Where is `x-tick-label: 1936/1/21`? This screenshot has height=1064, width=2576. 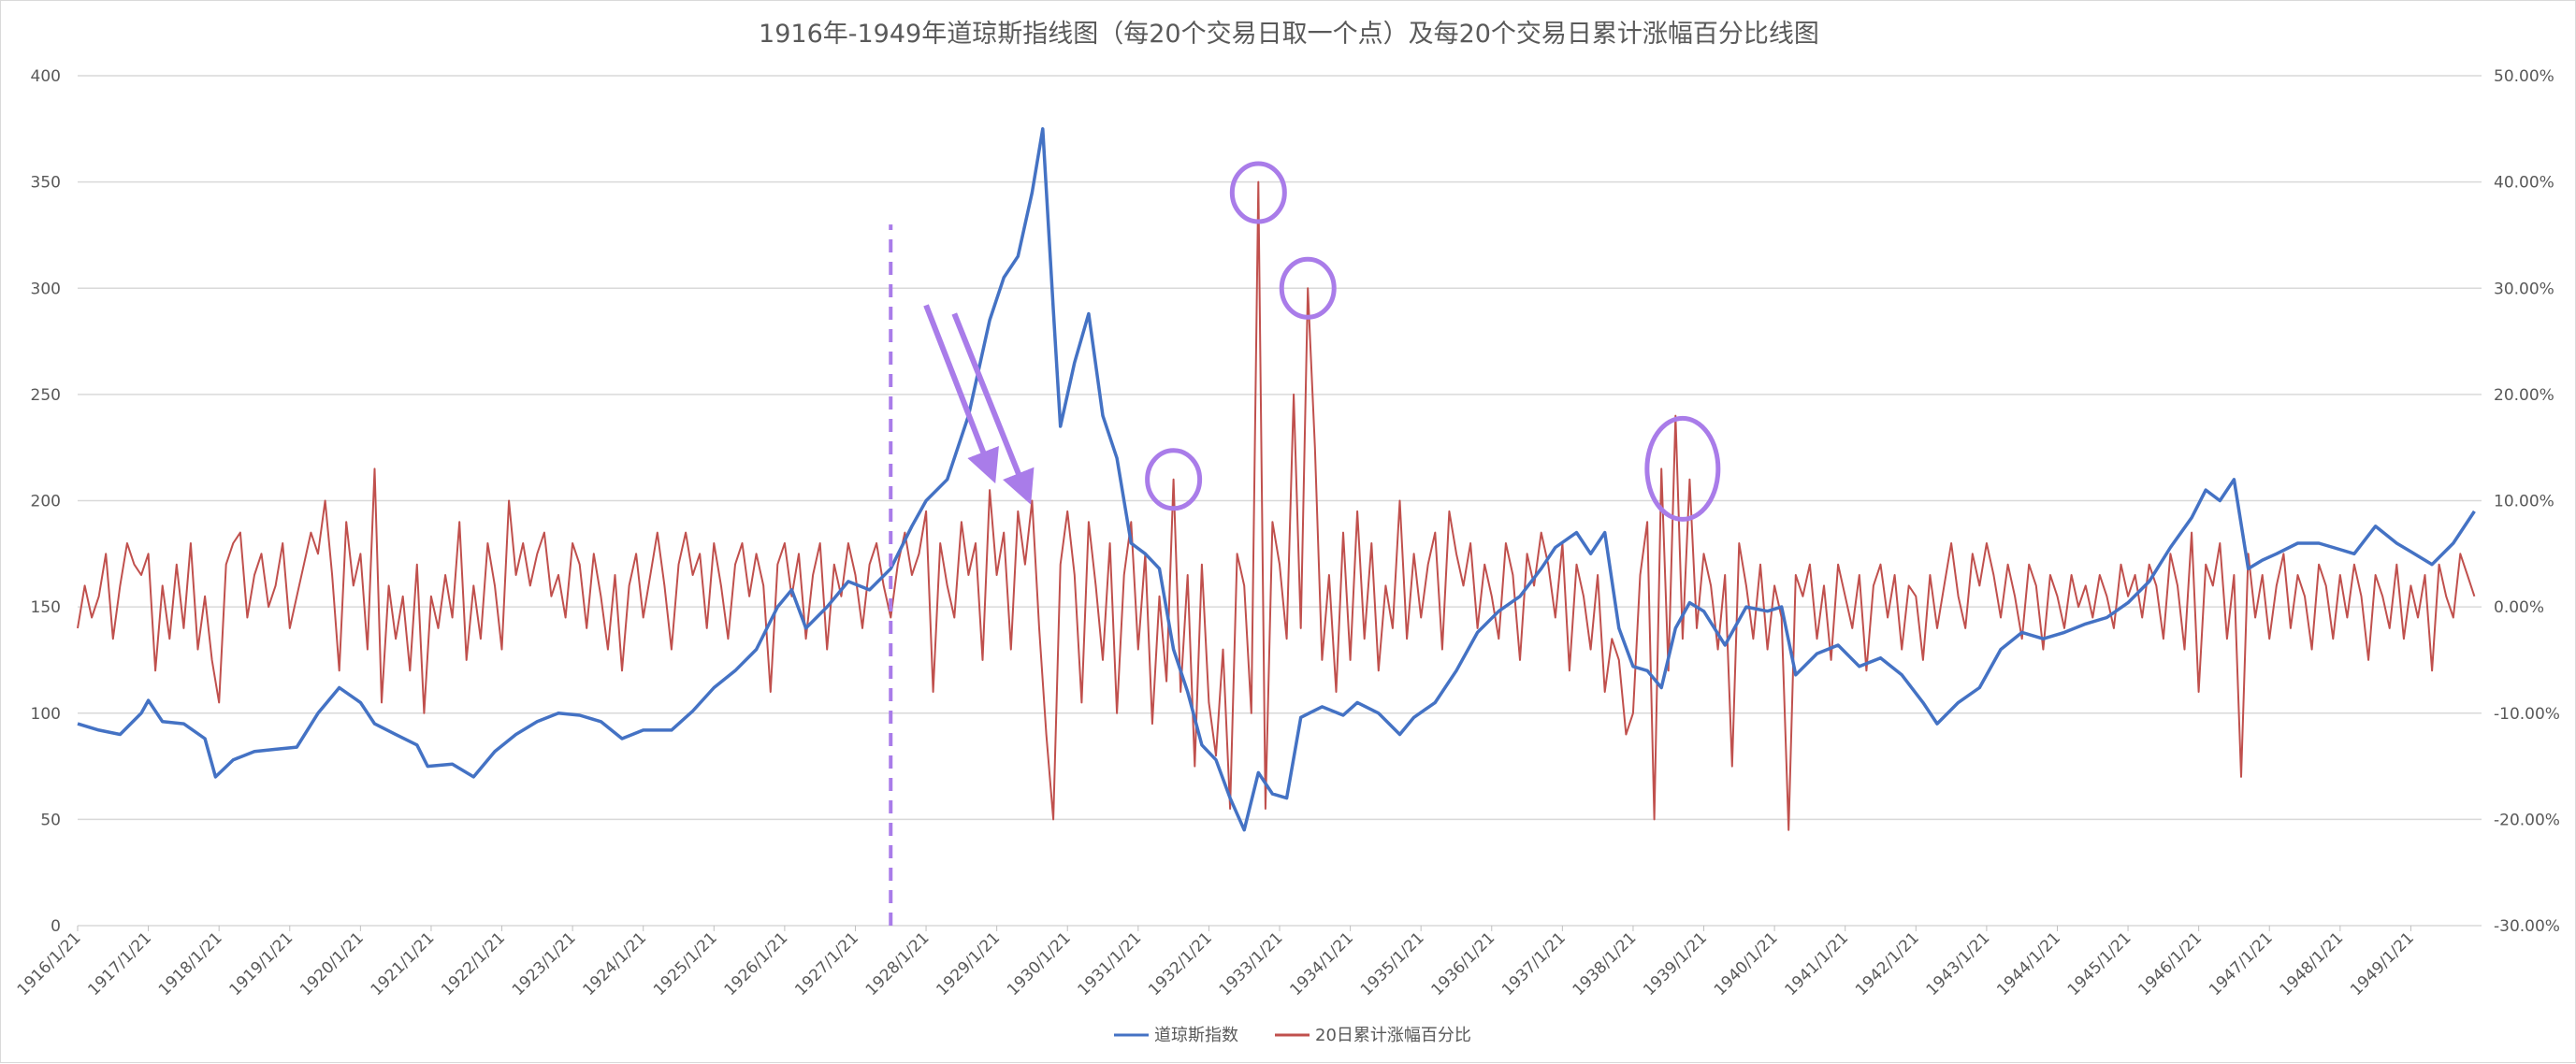 x-tick-label: 1936/1/21 is located at coordinates (1463, 964).